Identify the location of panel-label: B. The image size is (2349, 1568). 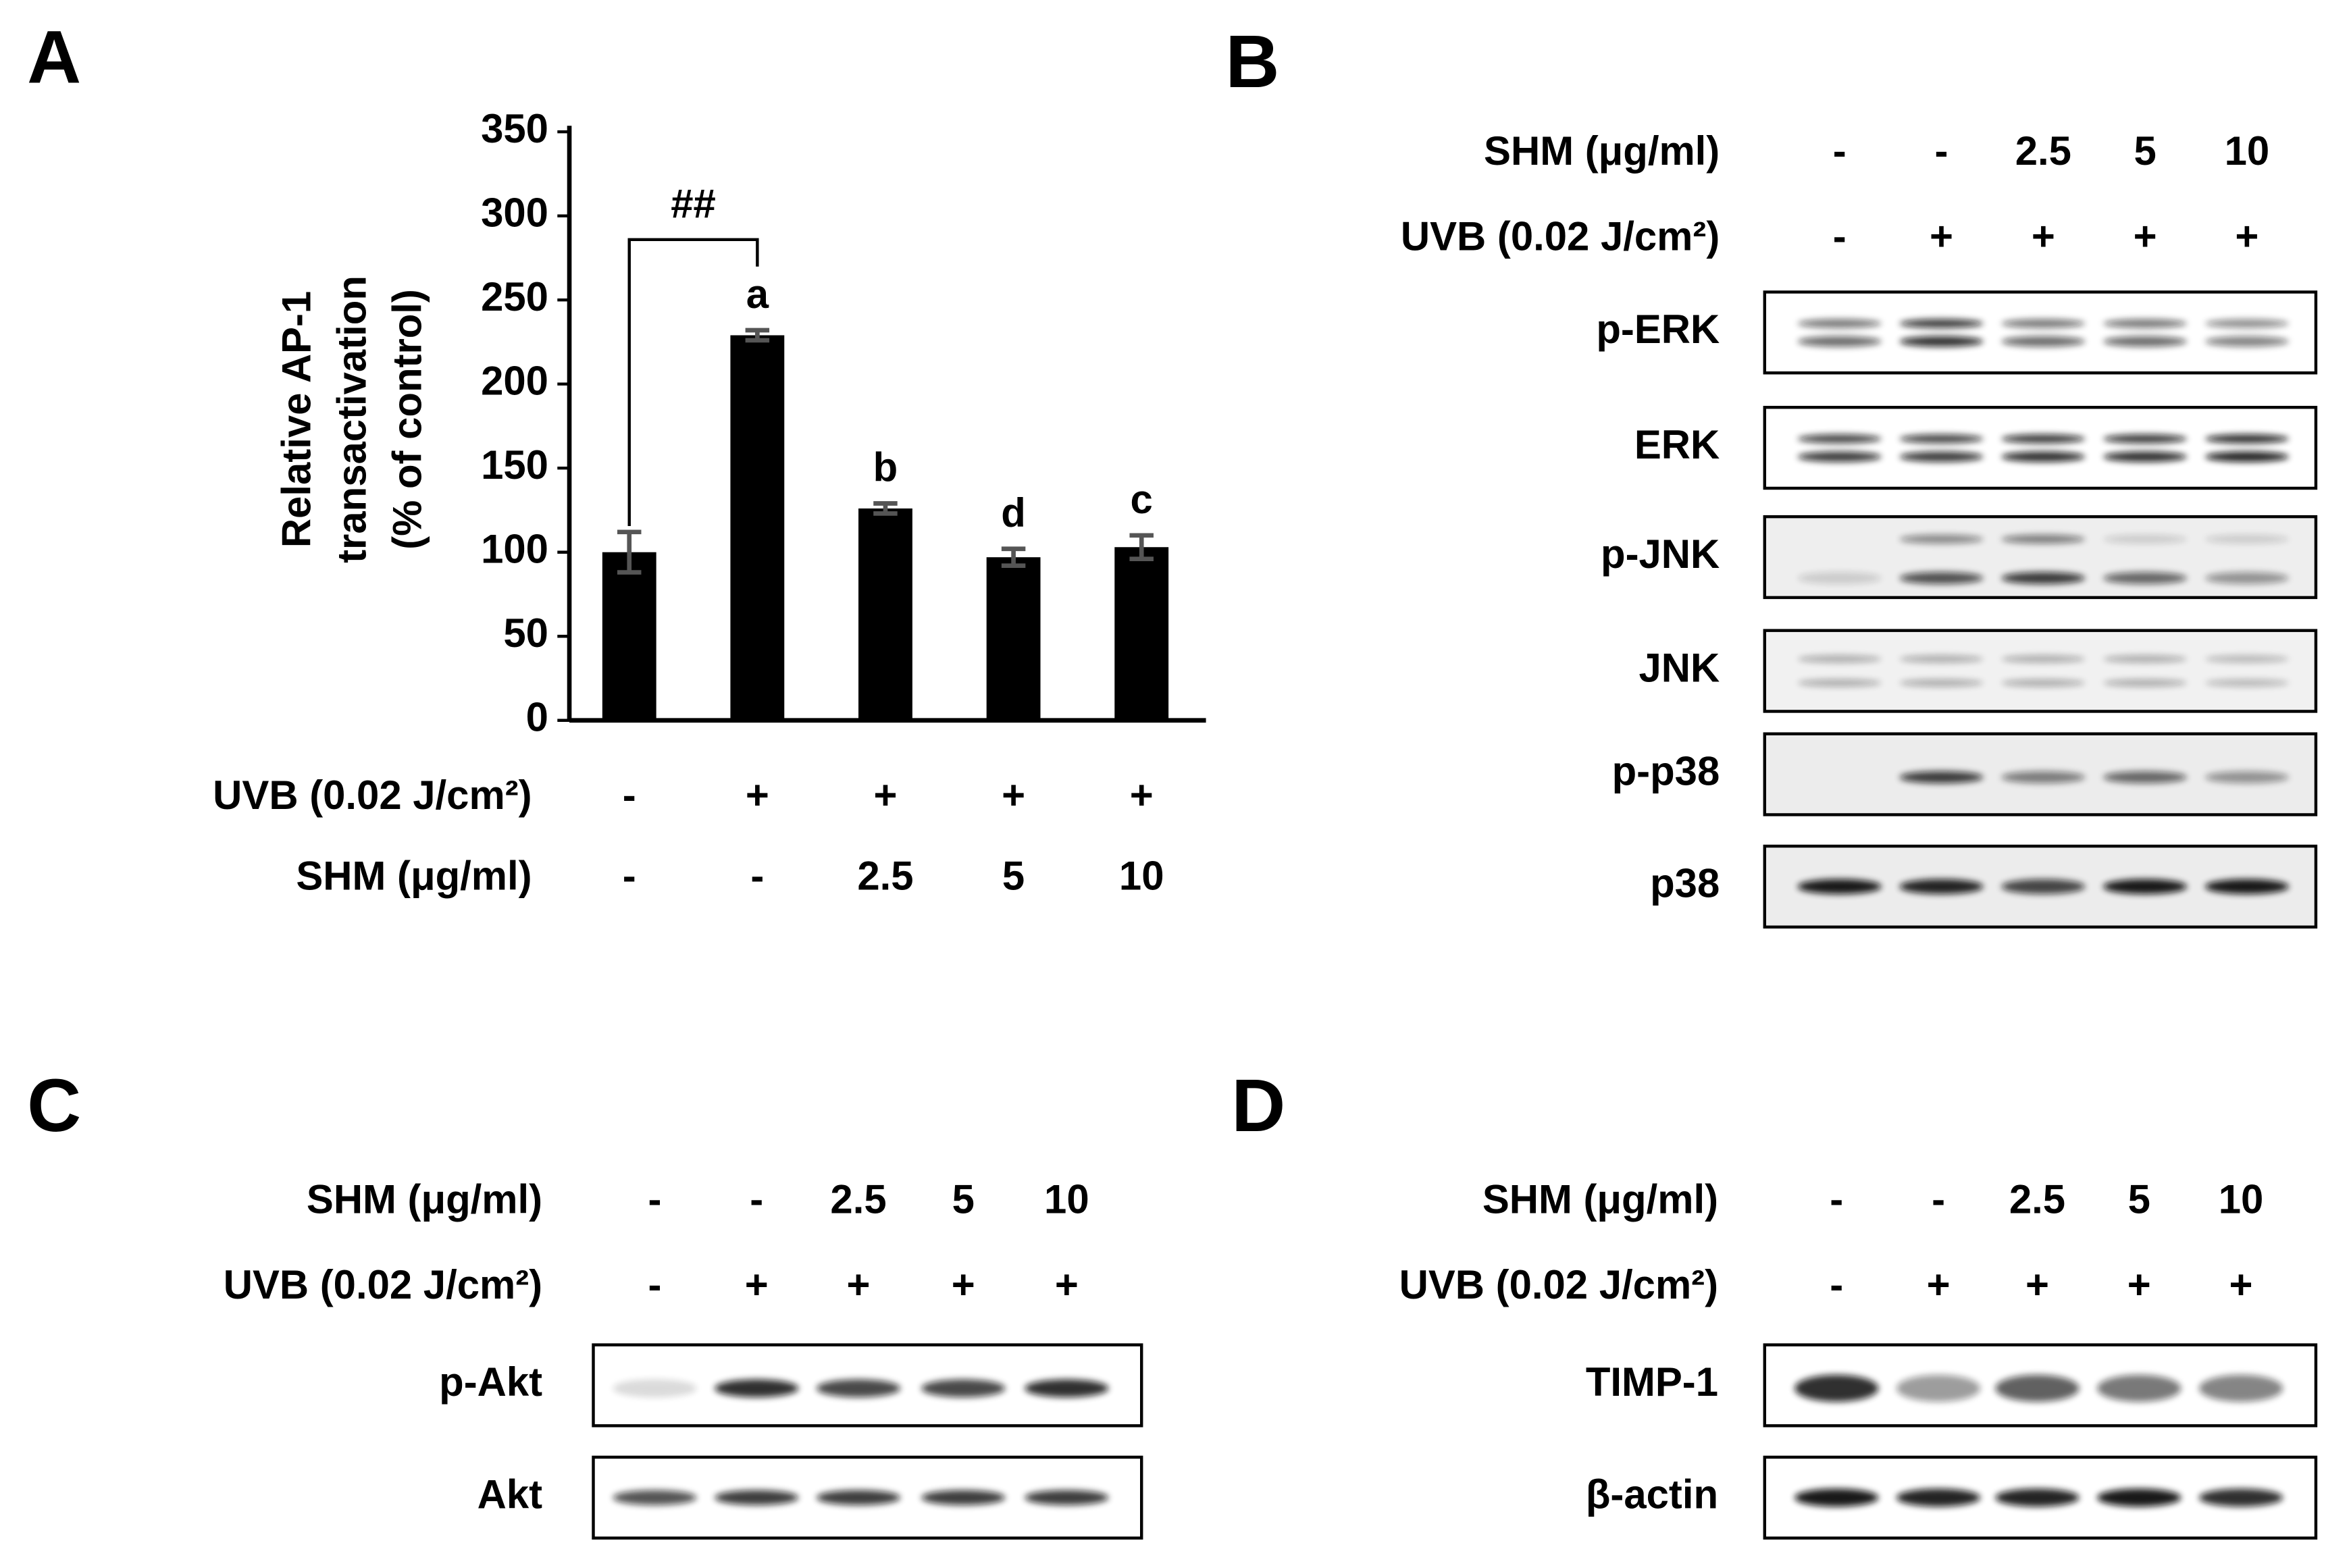
(1252, 61).